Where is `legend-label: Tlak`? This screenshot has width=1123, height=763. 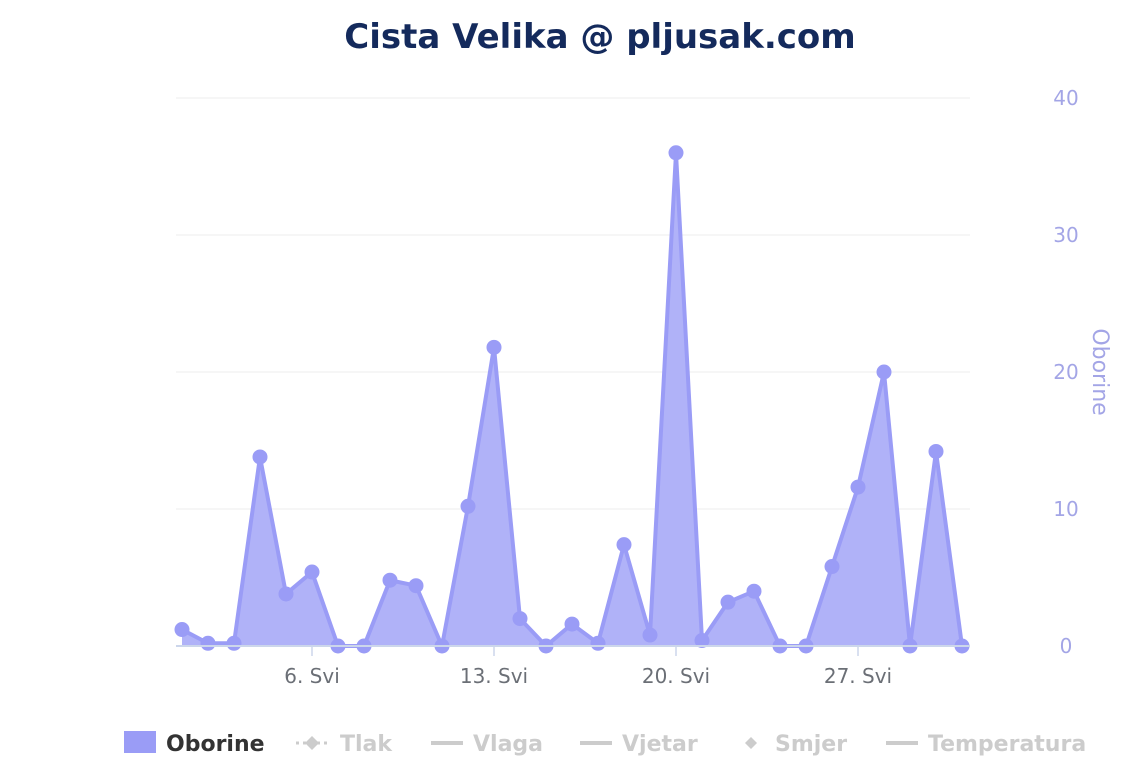
legend-label: Tlak is located at coordinates (366, 744).